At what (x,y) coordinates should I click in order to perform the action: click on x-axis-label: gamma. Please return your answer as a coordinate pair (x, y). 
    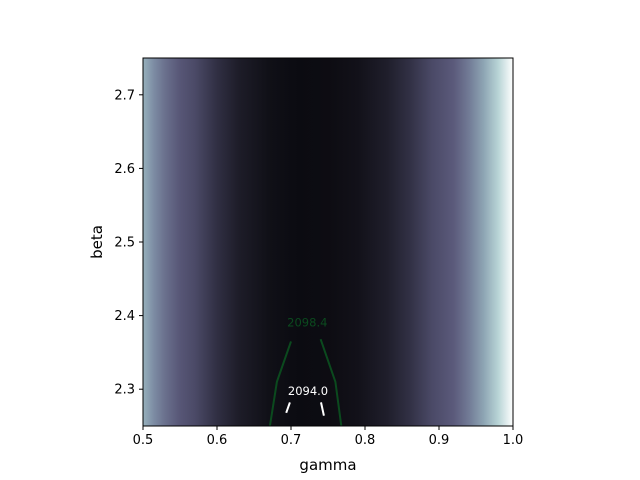
    Looking at the image, I should click on (327, 465).